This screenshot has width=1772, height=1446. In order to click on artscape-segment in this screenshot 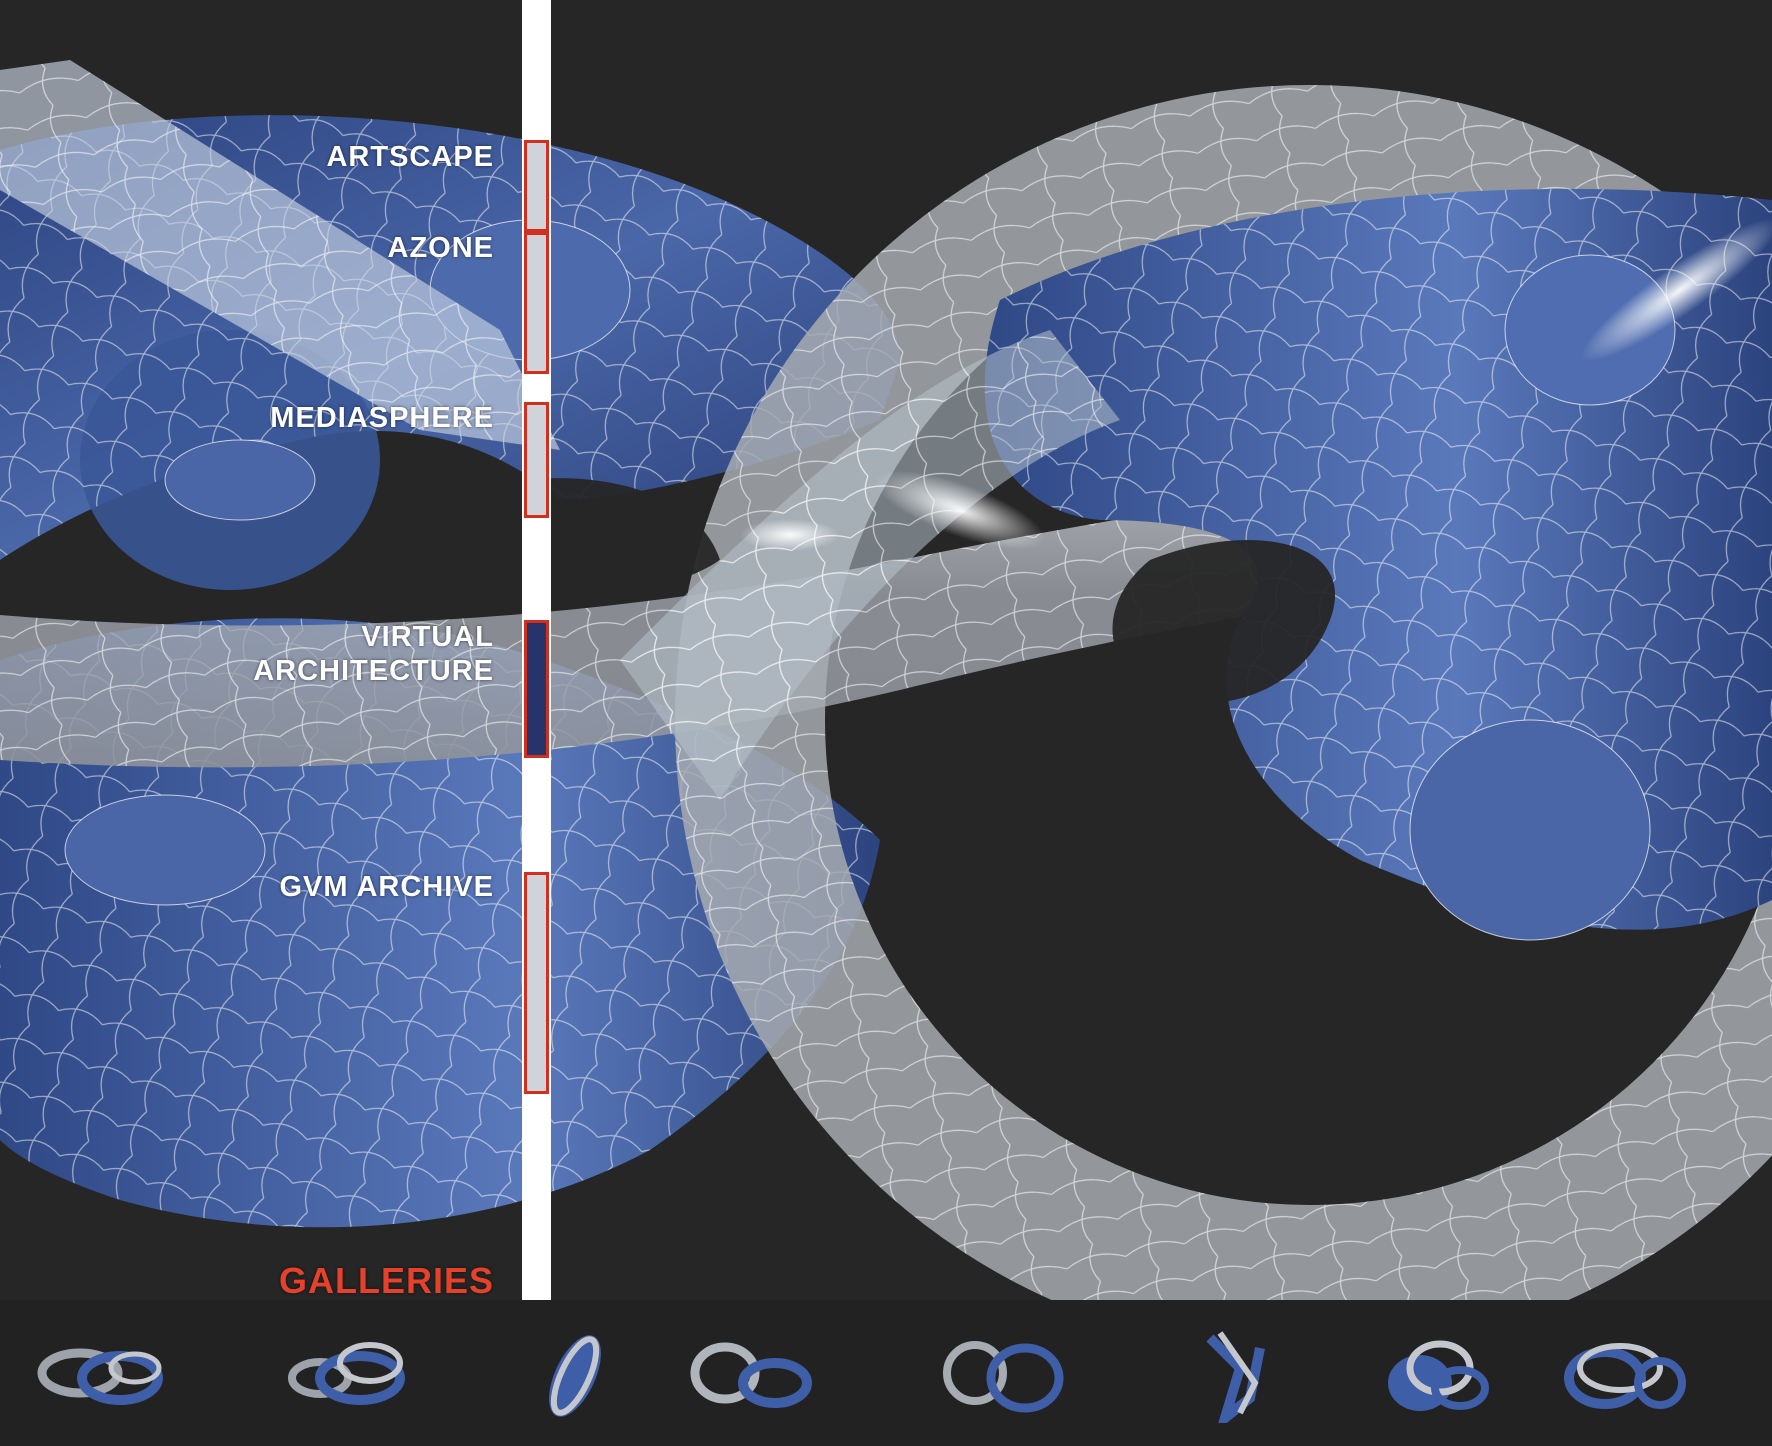, I will do `click(536, 186)`.